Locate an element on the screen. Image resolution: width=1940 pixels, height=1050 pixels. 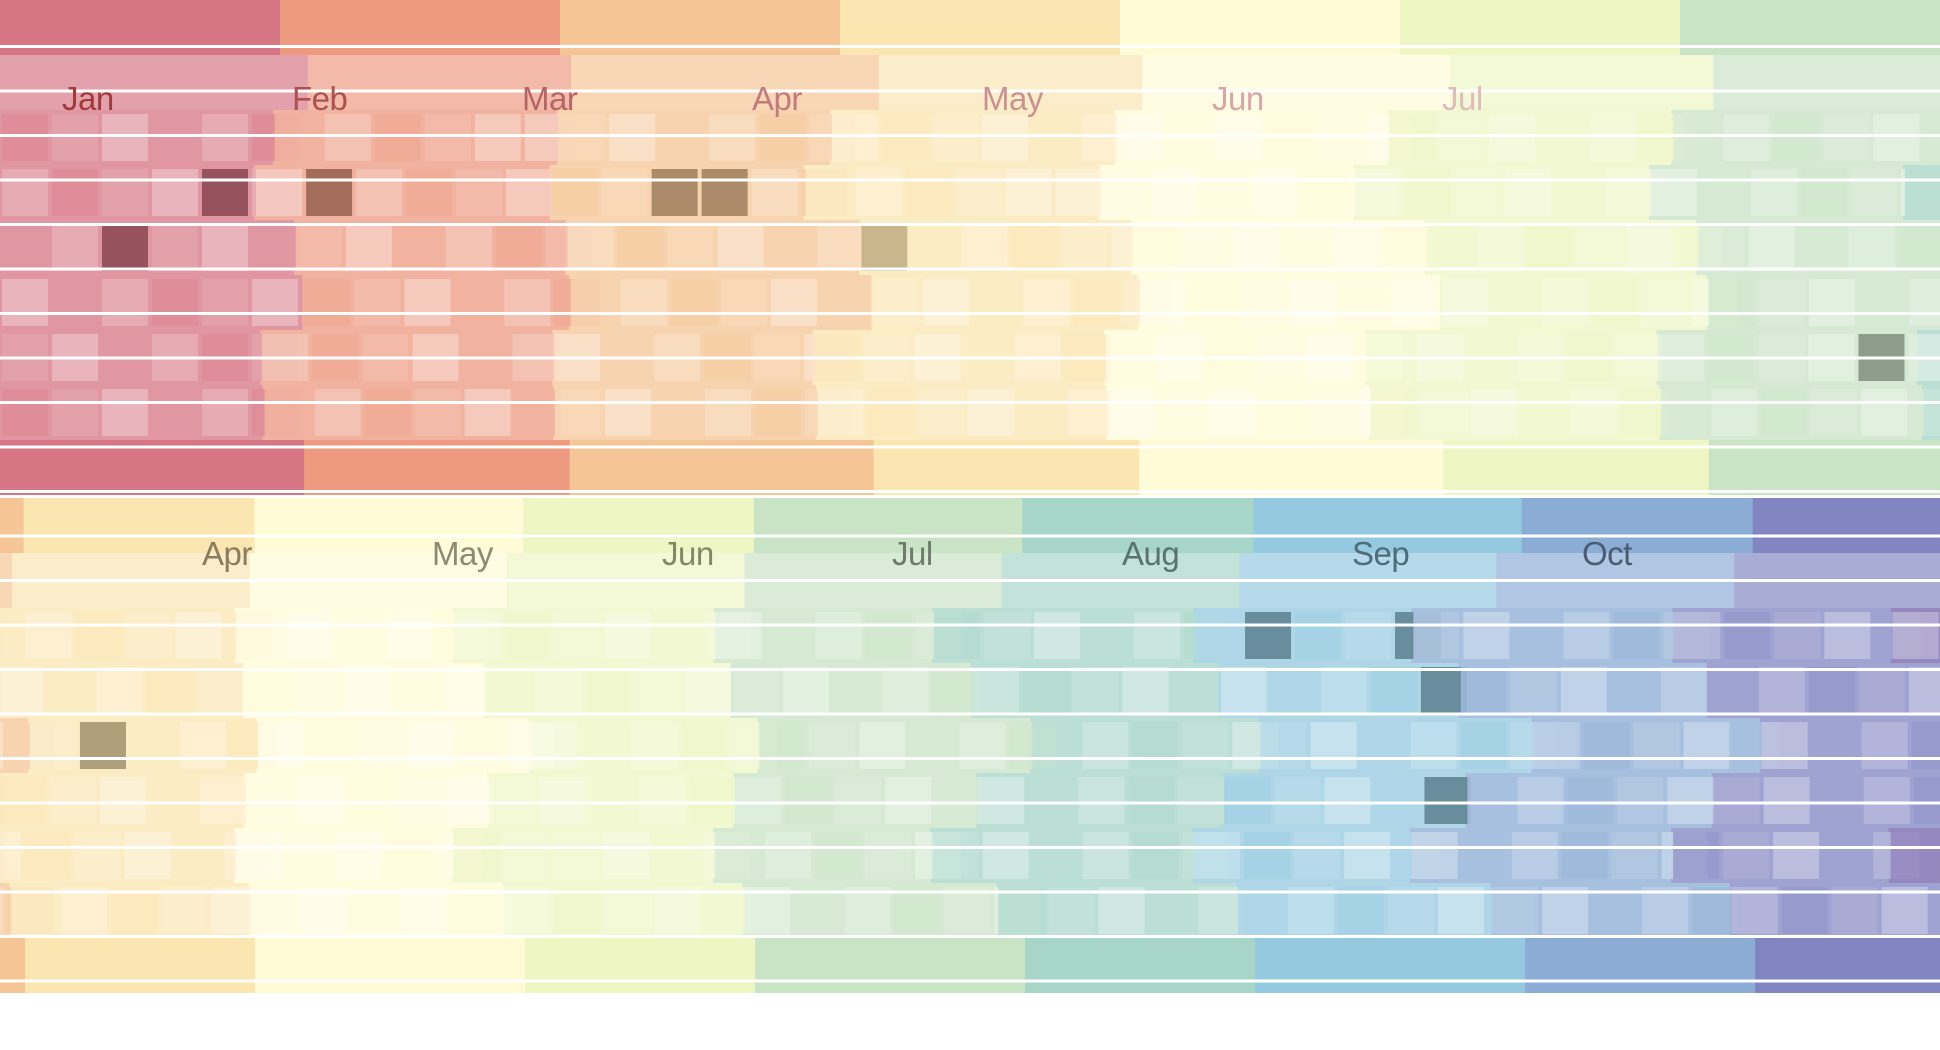
month-label-apr: Apr is located at coordinates (227, 553).